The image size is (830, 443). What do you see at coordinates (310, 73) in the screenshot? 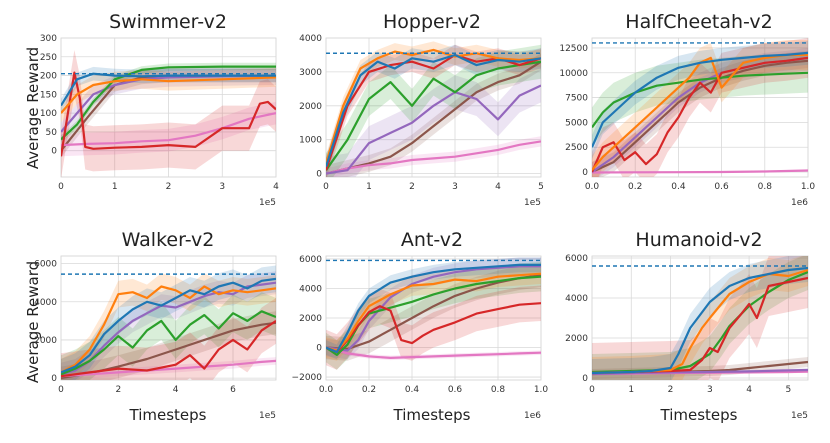
I see `y-tick-label: 3000` at bounding box center [310, 73].